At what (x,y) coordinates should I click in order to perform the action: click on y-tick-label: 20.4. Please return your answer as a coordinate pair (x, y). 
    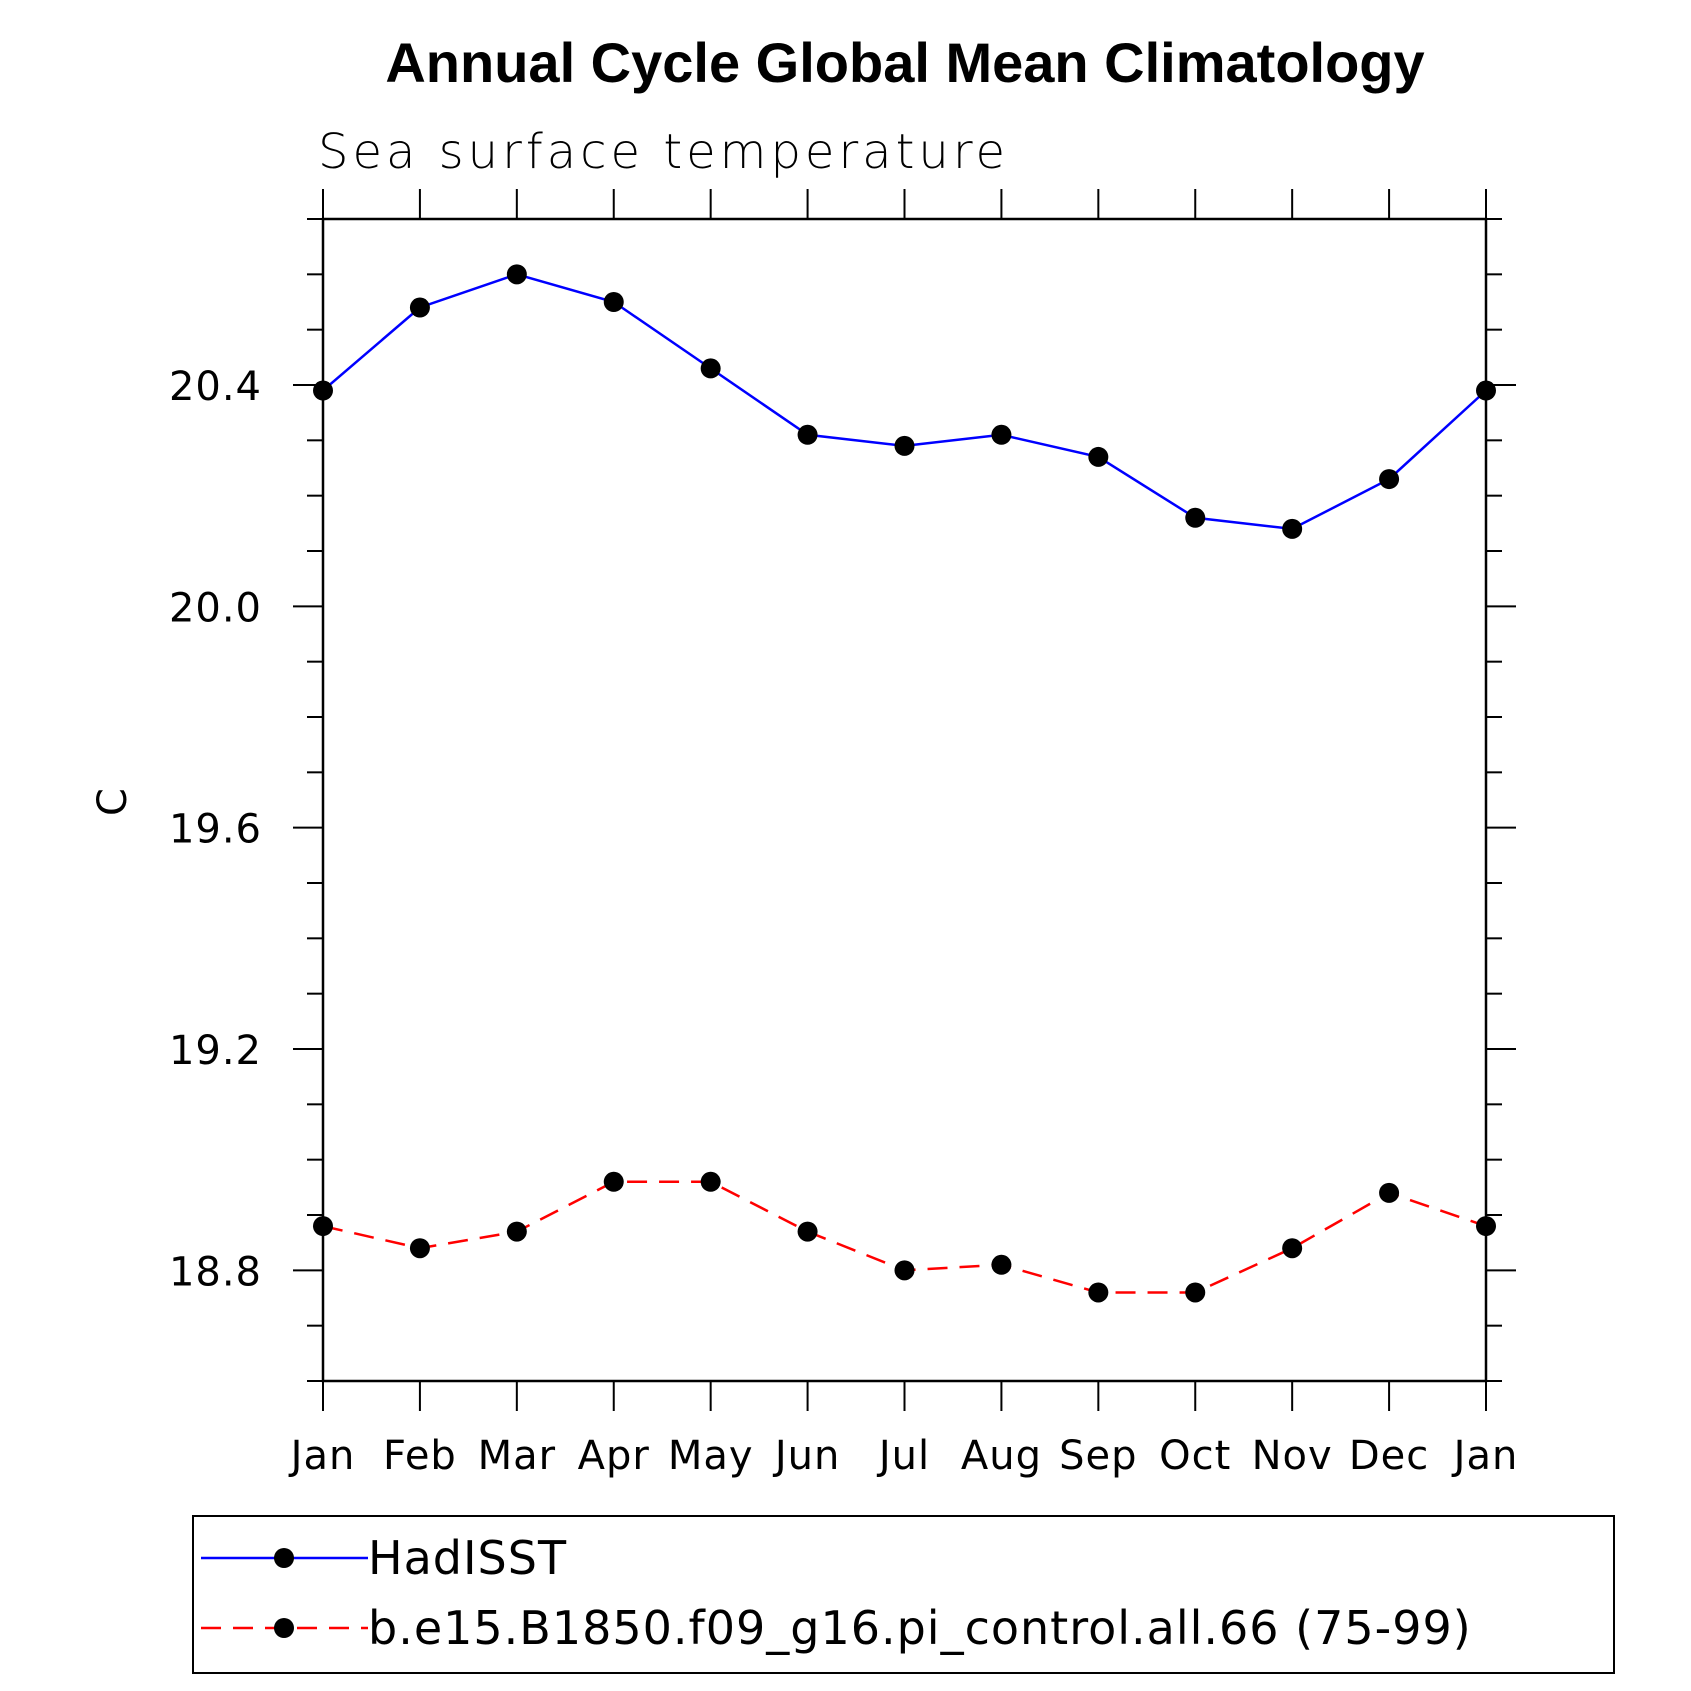
    Looking at the image, I should click on (215, 387).